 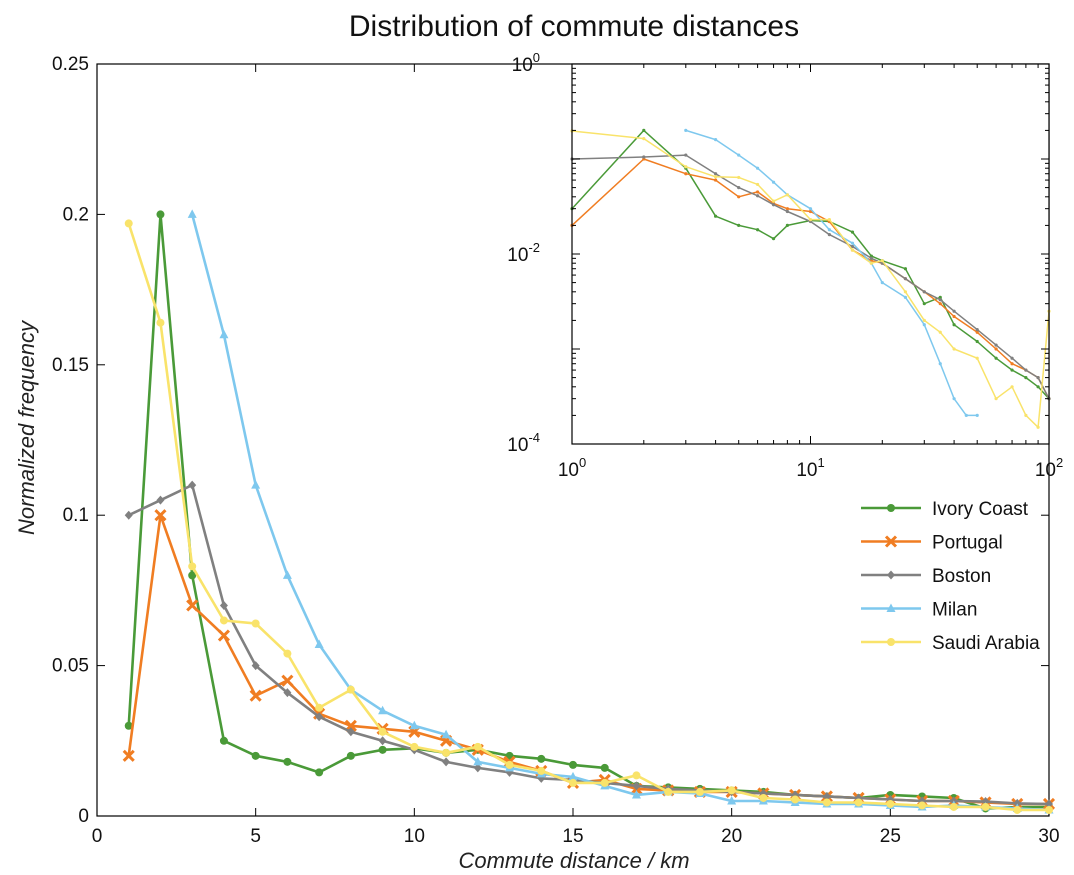 What do you see at coordinates (255, 836) in the screenshot?
I see `x-tick-label: 5` at bounding box center [255, 836].